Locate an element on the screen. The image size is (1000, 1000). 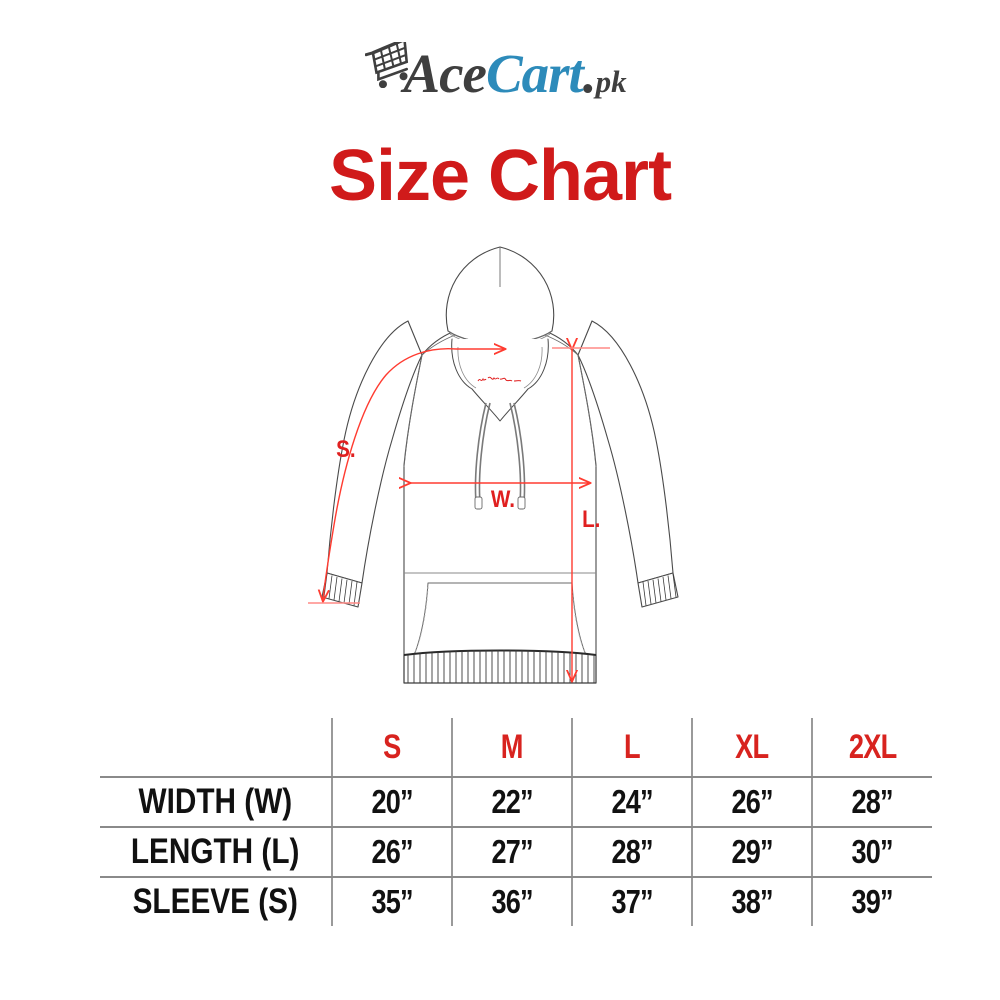
cell-width-2xl-text: 28” is located at coordinates (872, 801).